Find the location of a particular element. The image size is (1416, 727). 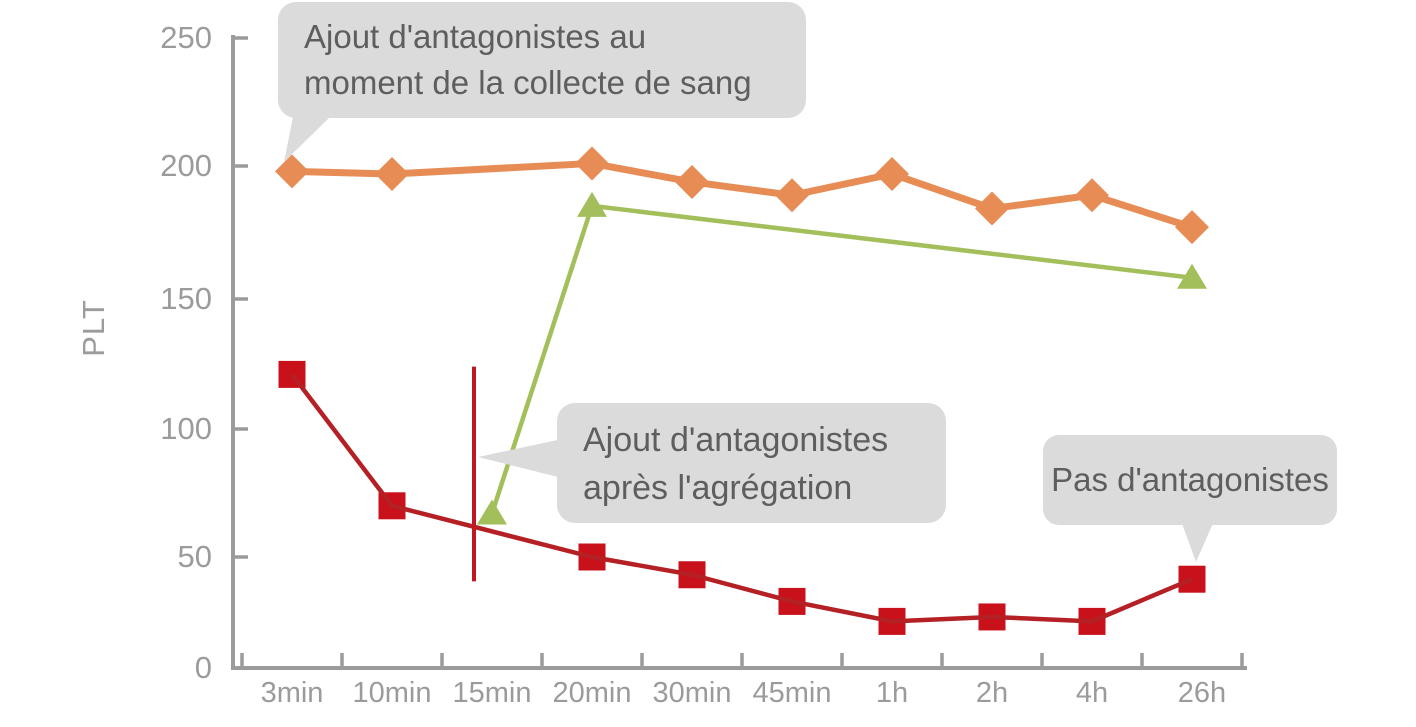

callout-text-line: Ajout d'antagonistes is located at coordinates (736, 440).